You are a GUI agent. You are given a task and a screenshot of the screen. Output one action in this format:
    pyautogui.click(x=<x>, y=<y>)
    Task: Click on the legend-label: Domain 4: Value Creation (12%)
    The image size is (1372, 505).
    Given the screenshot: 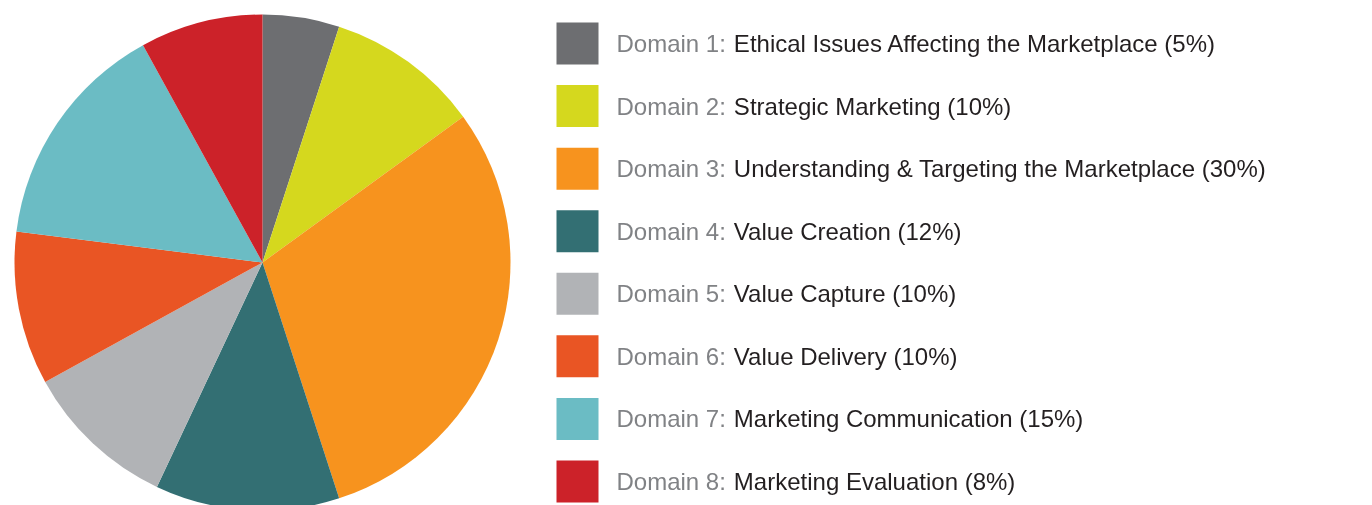 What is the action you would take?
    pyautogui.click(x=789, y=231)
    